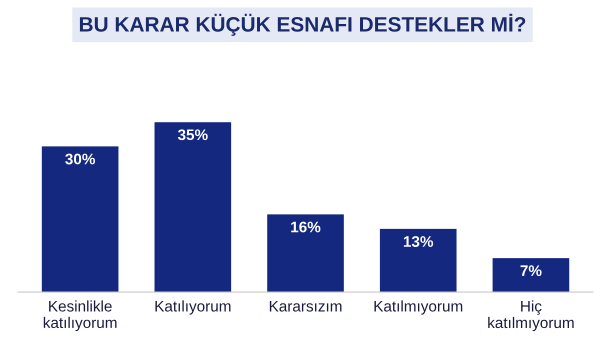  I want to click on data-label: 7%, so click(531, 270).